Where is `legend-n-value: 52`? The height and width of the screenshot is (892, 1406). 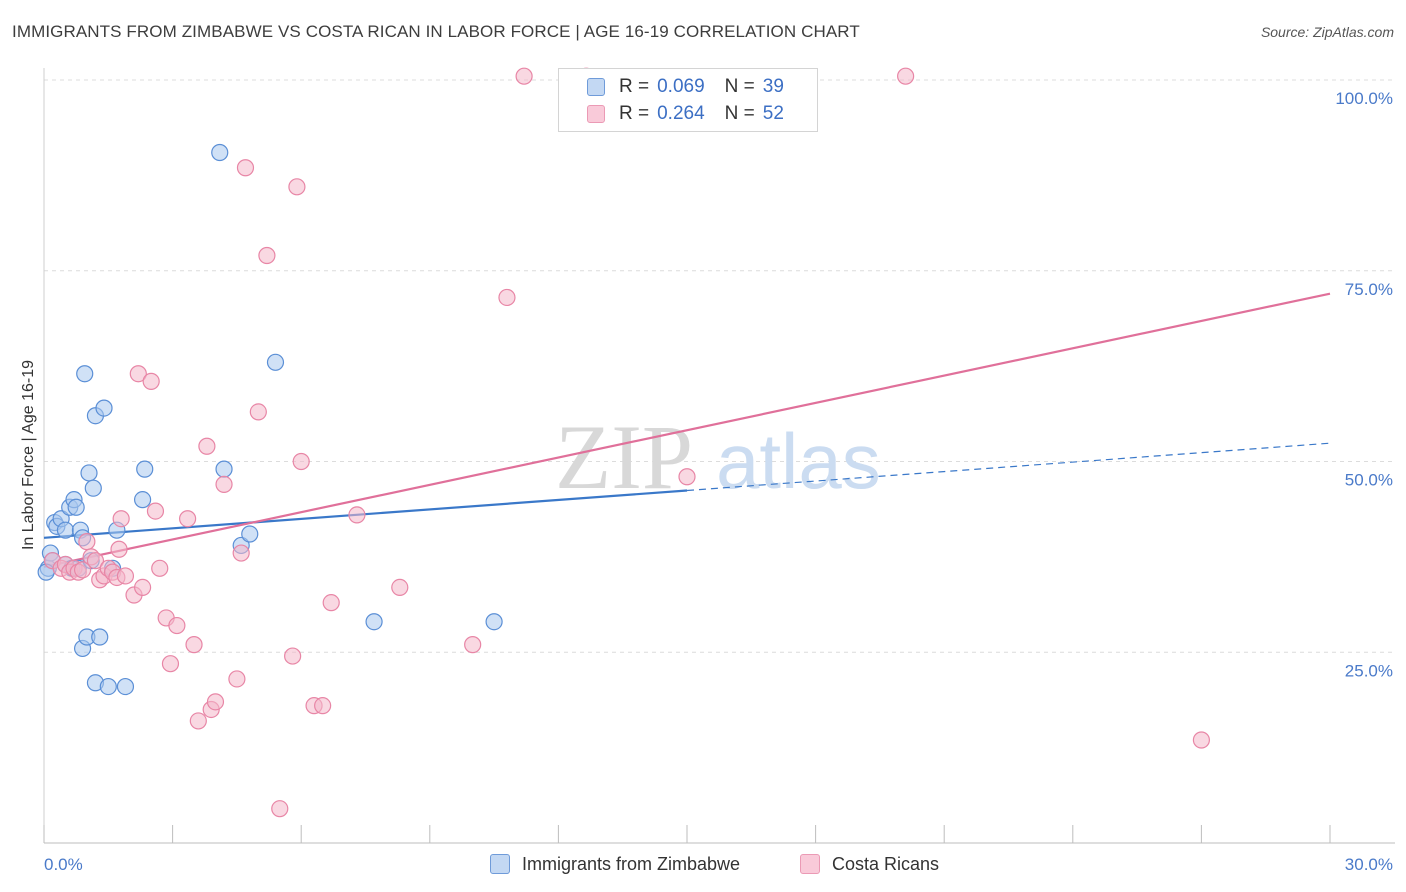 legend-n-value: 52 is located at coordinates (773, 113).